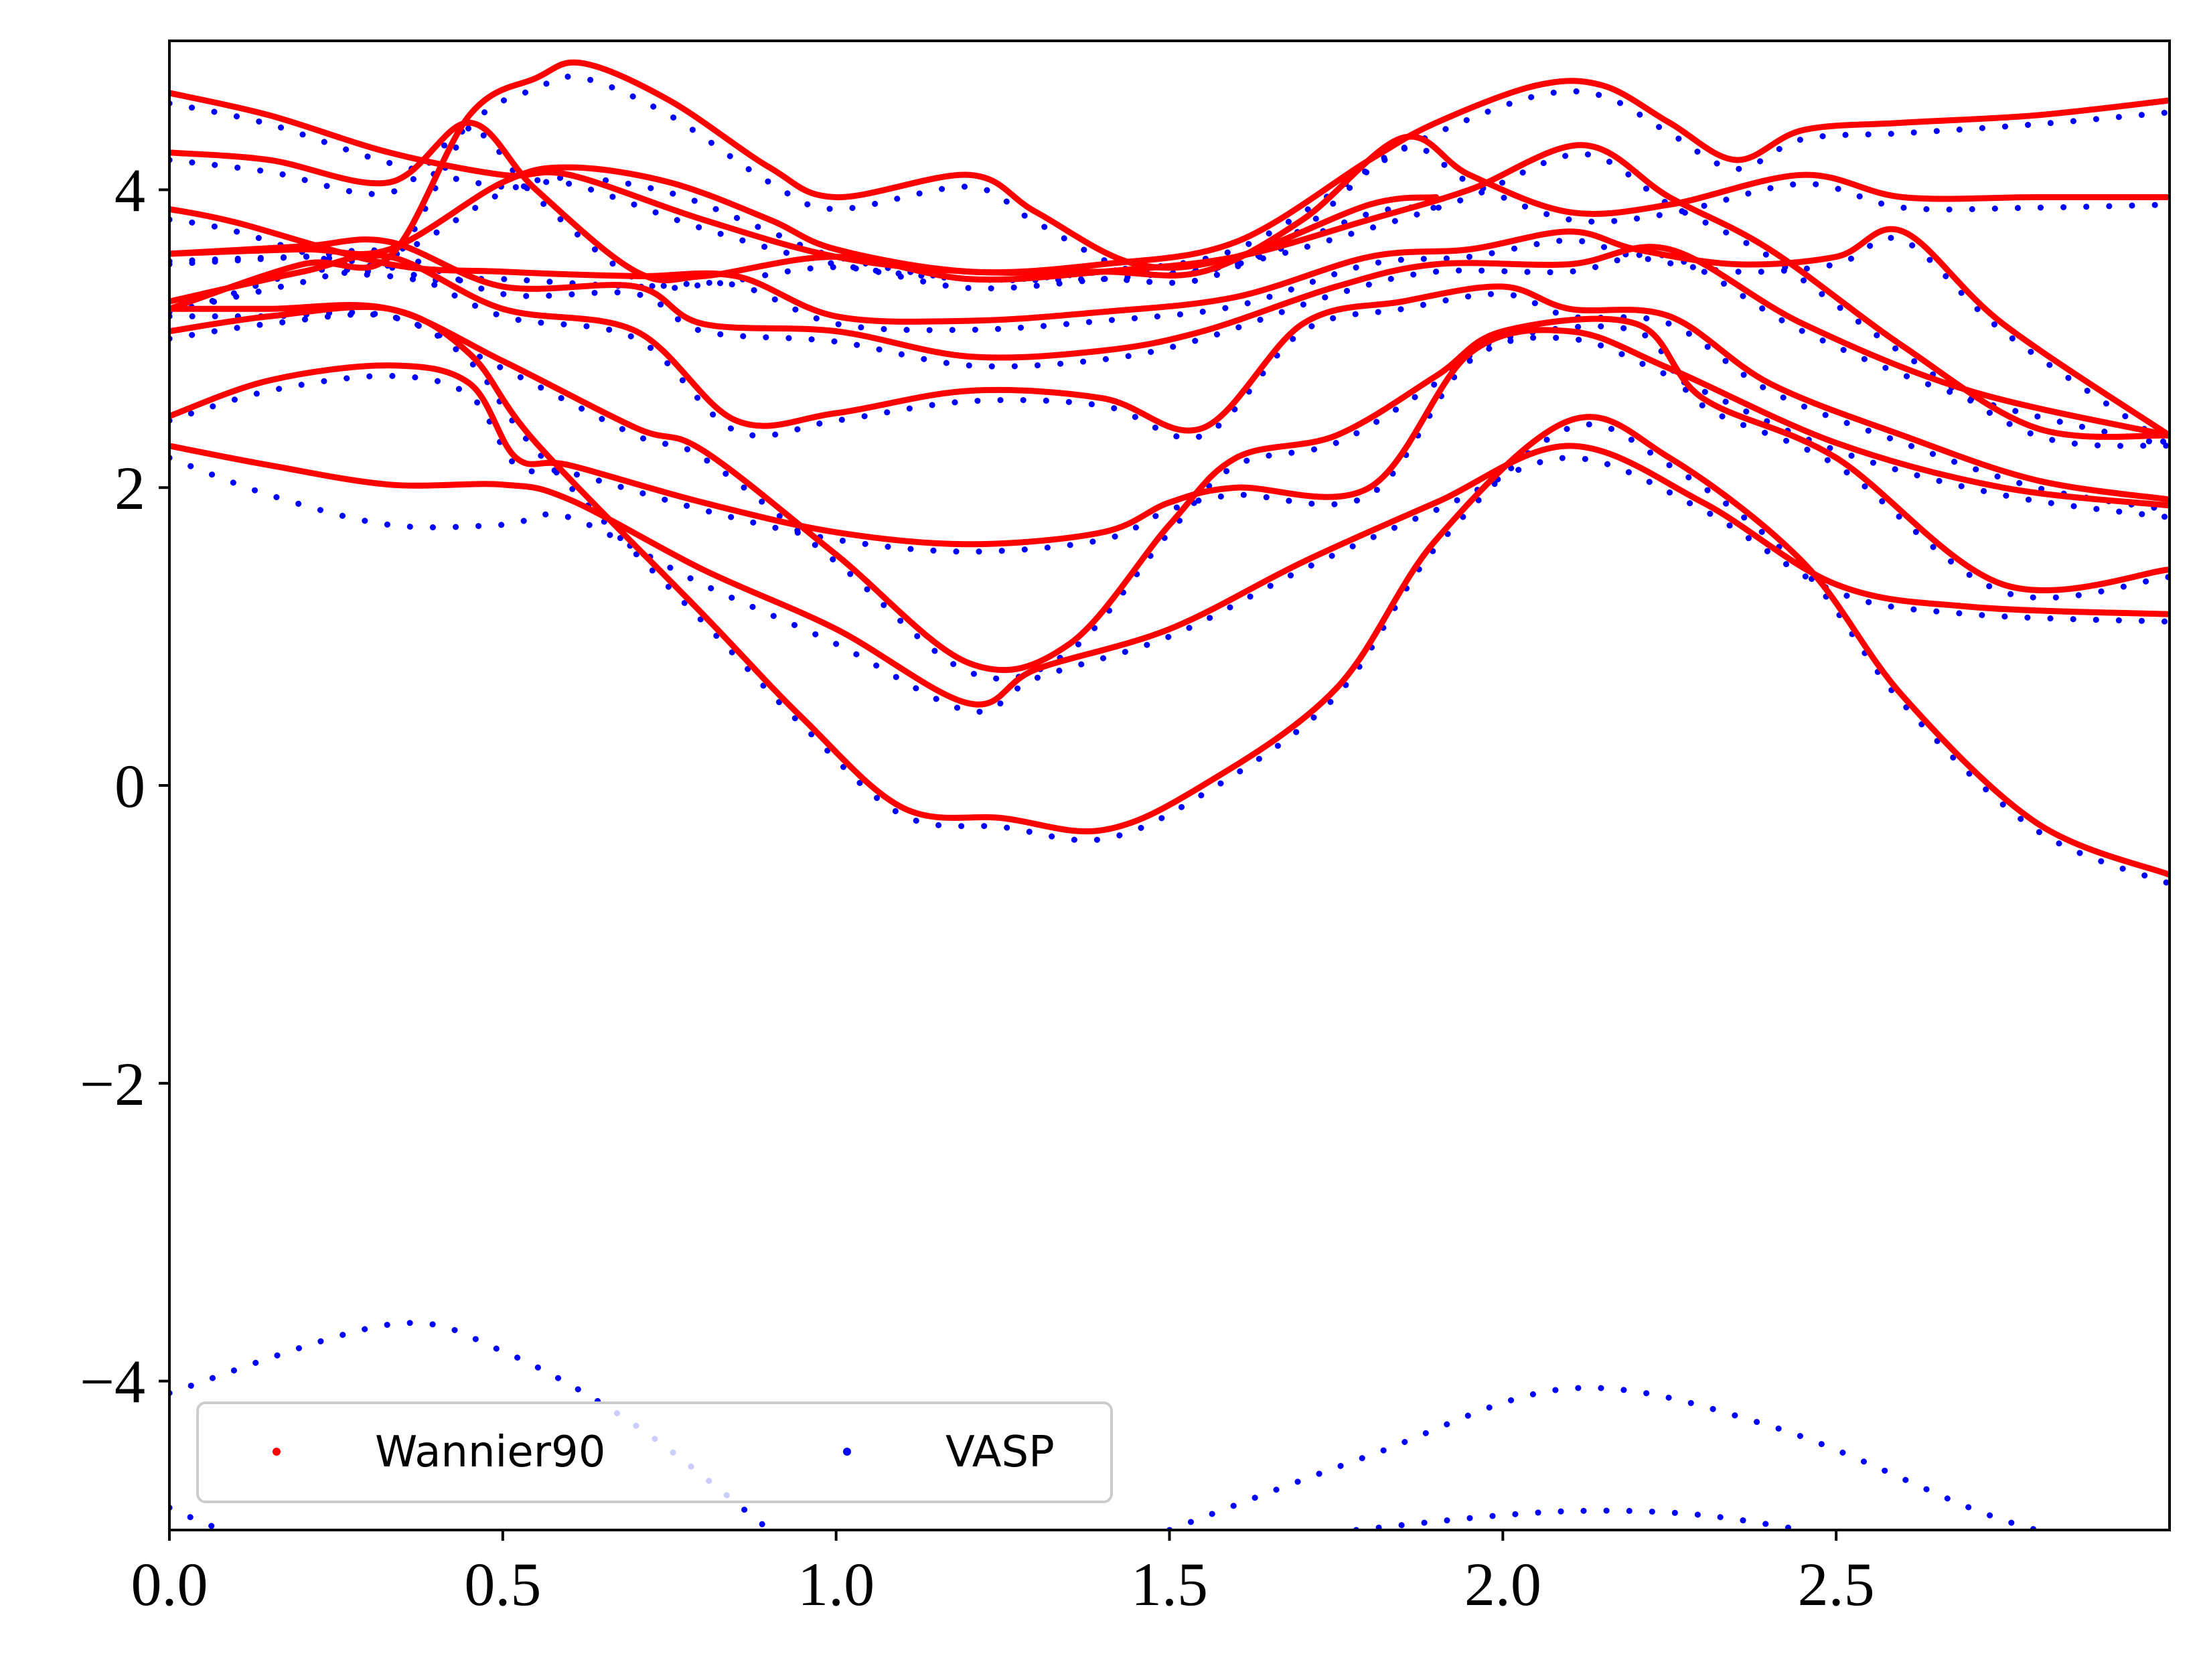  I want to click on legend-marker-wannier90, so click(277, 1452).